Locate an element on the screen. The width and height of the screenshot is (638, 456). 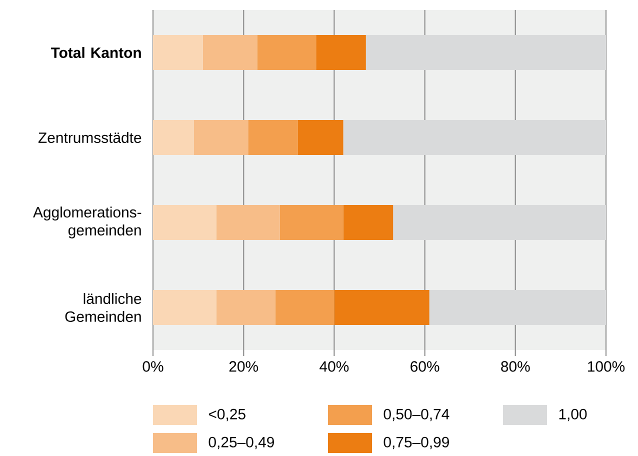
y-tick-label: Zentrumsstädte is located at coordinates (90, 137).